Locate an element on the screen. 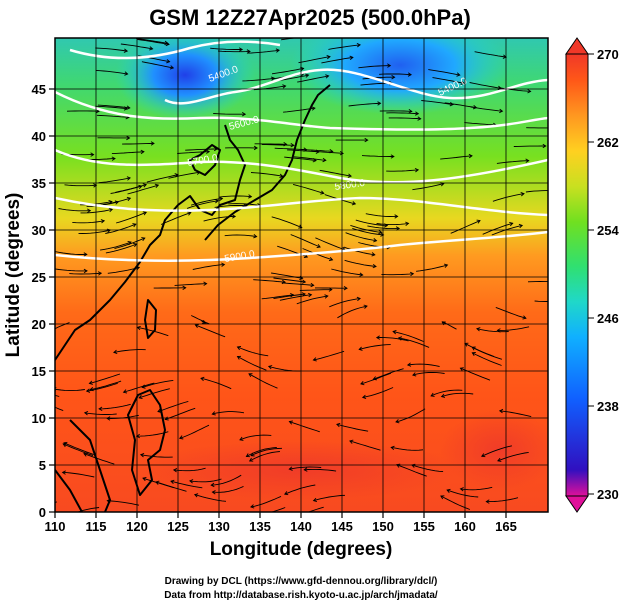 This screenshot has width=619, height=605. coastline-mainland is located at coordinates (150, 242).